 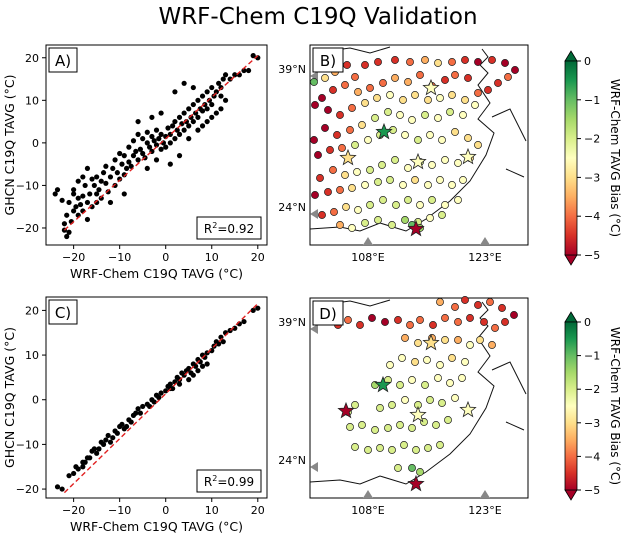 I want to click on x-tick-label-c: 20, so click(x=258, y=510).